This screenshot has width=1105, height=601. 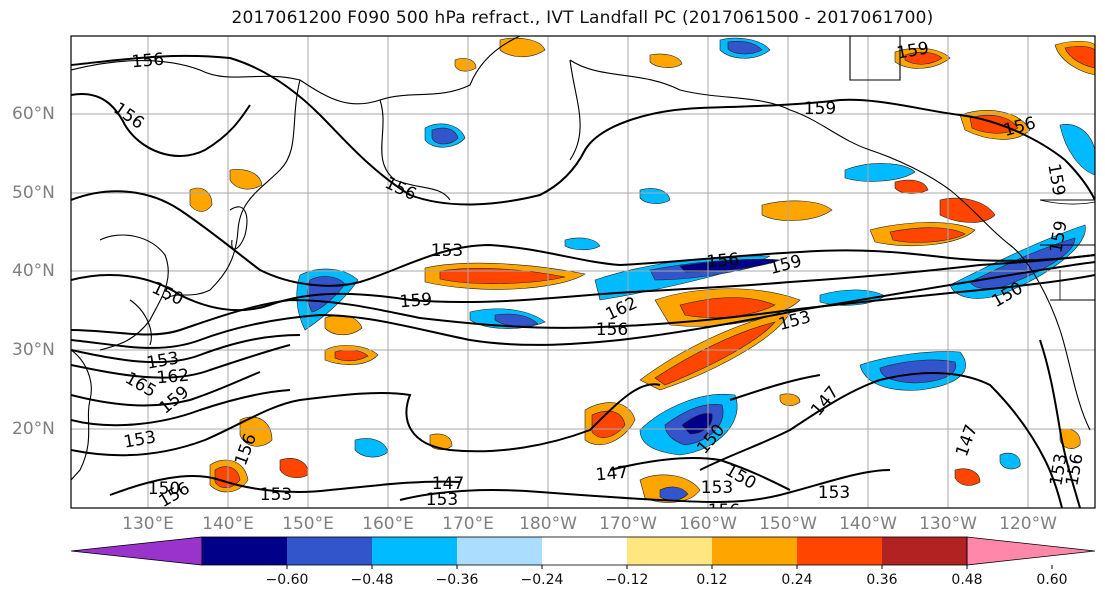 I want to click on colorbar-frame, so click(x=584, y=551).